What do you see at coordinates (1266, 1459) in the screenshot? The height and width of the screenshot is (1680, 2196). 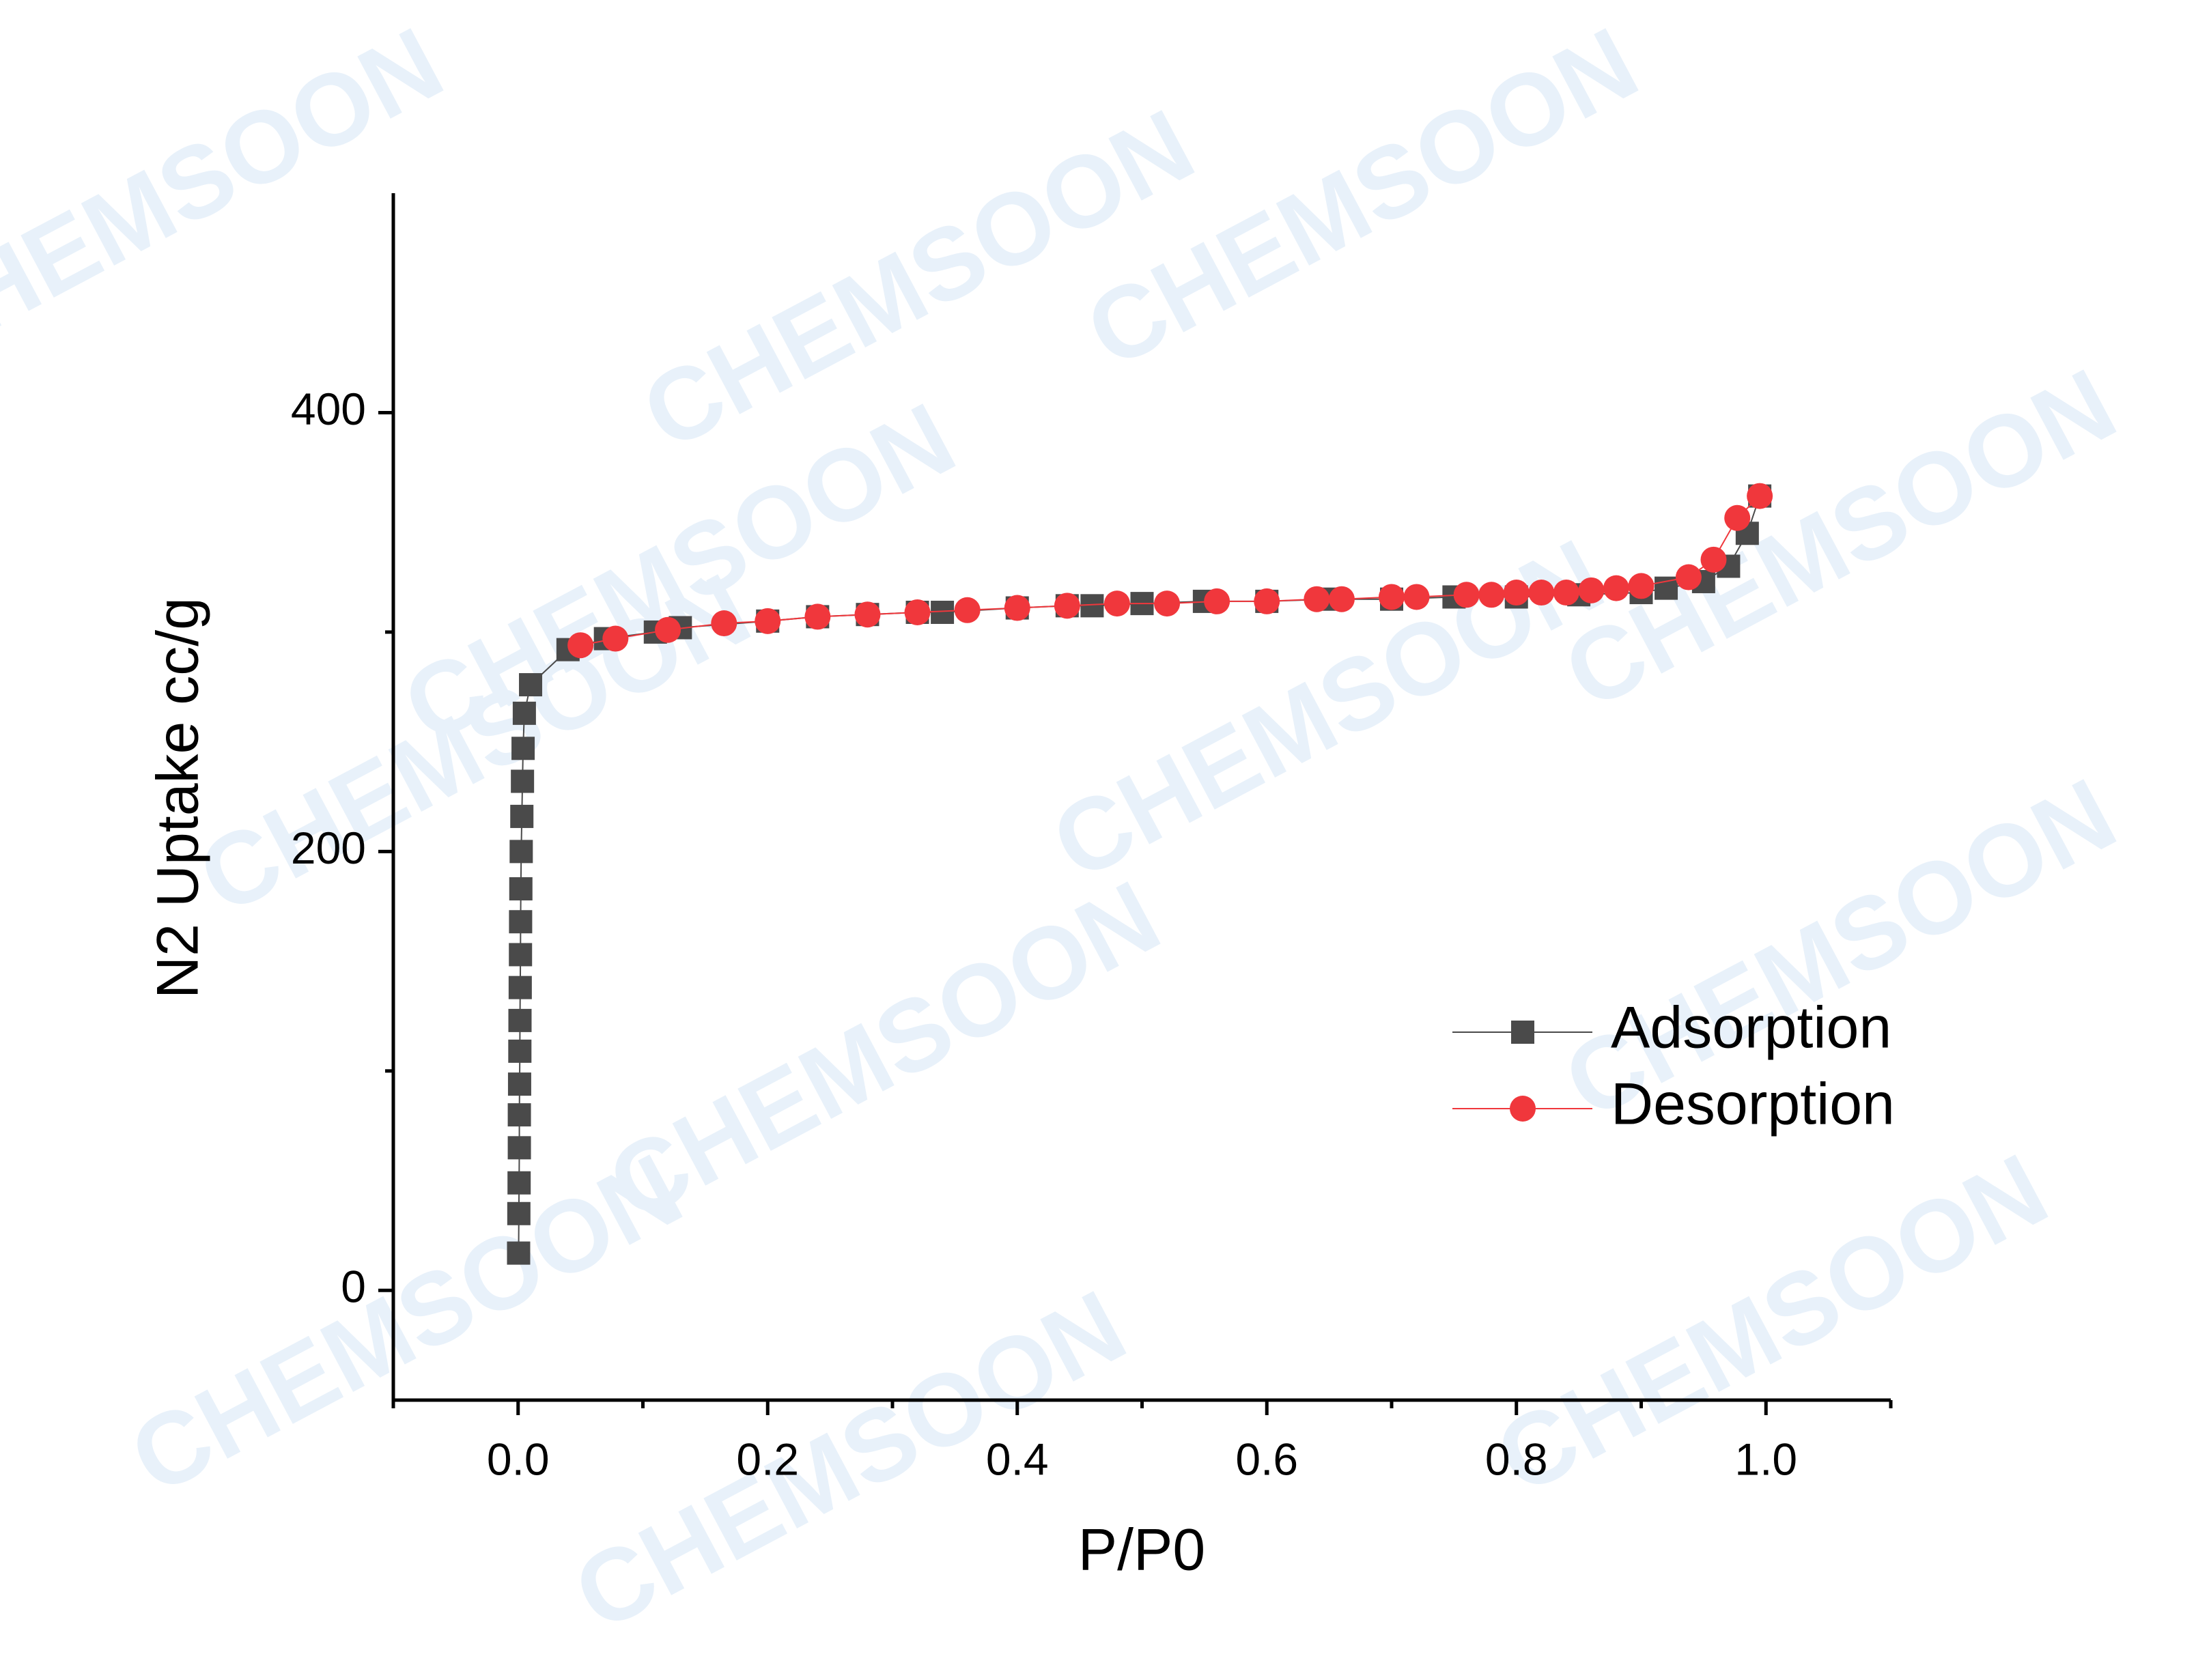 I see `x-tick-label: 0.6` at bounding box center [1266, 1459].